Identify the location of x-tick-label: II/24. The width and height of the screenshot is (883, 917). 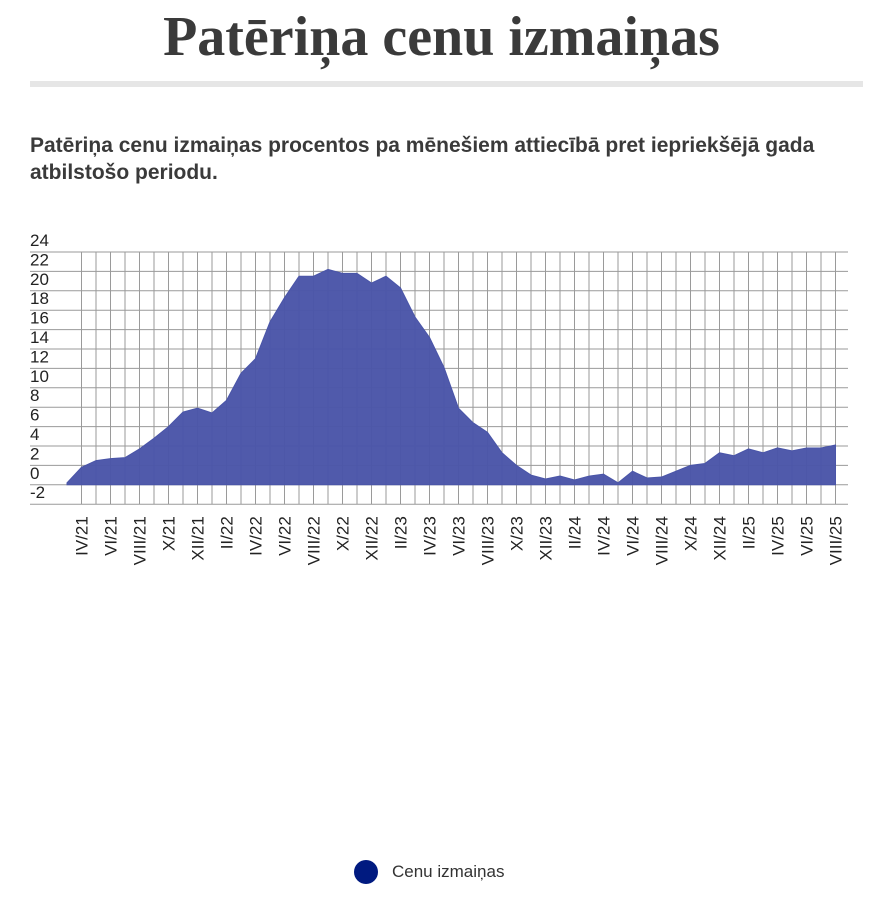
(575, 532).